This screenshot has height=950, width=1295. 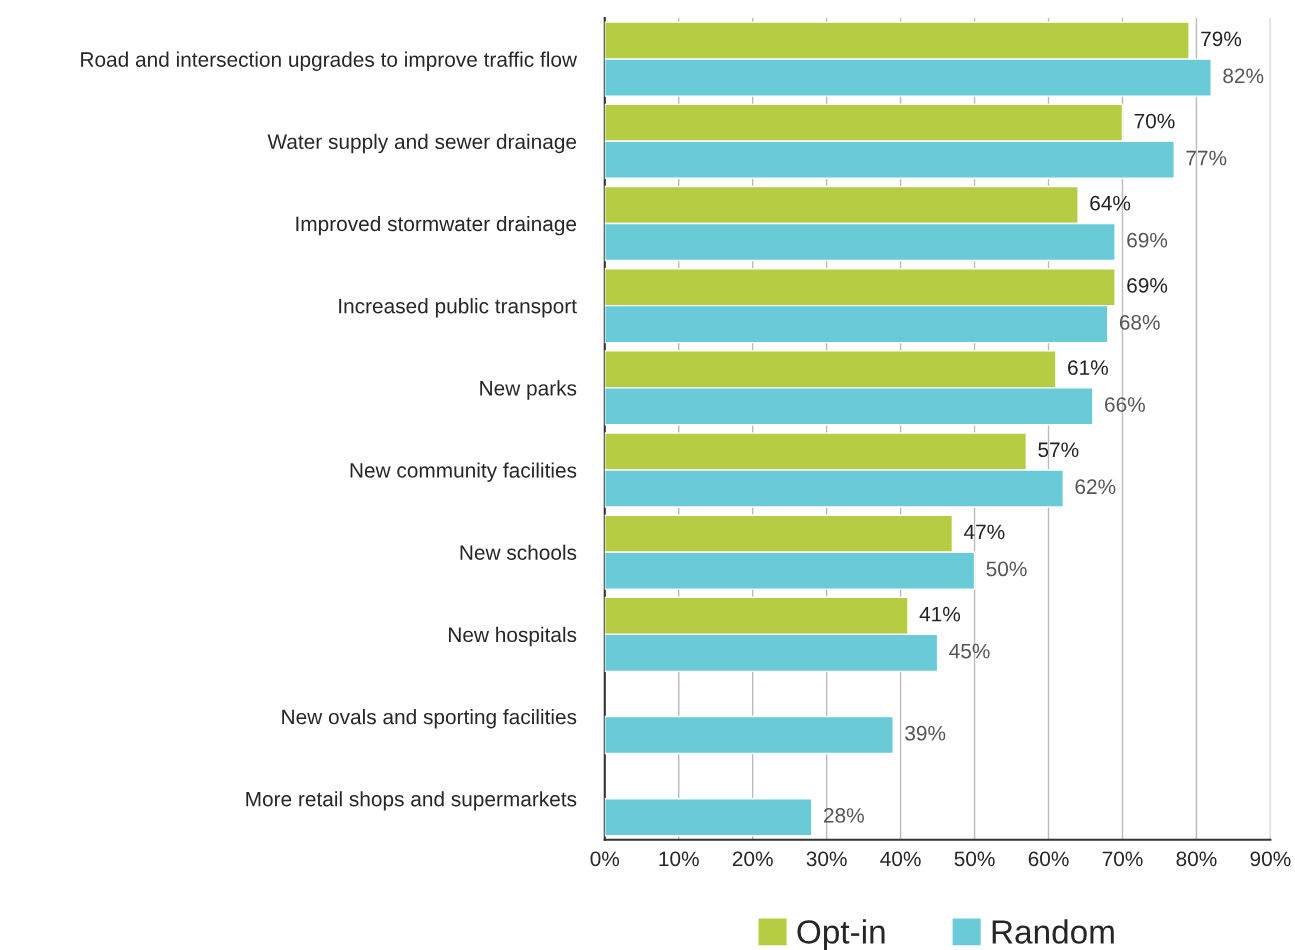 What do you see at coordinates (984, 532) in the screenshot?
I see `data-label: 47%` at bounding box center [984, 532].